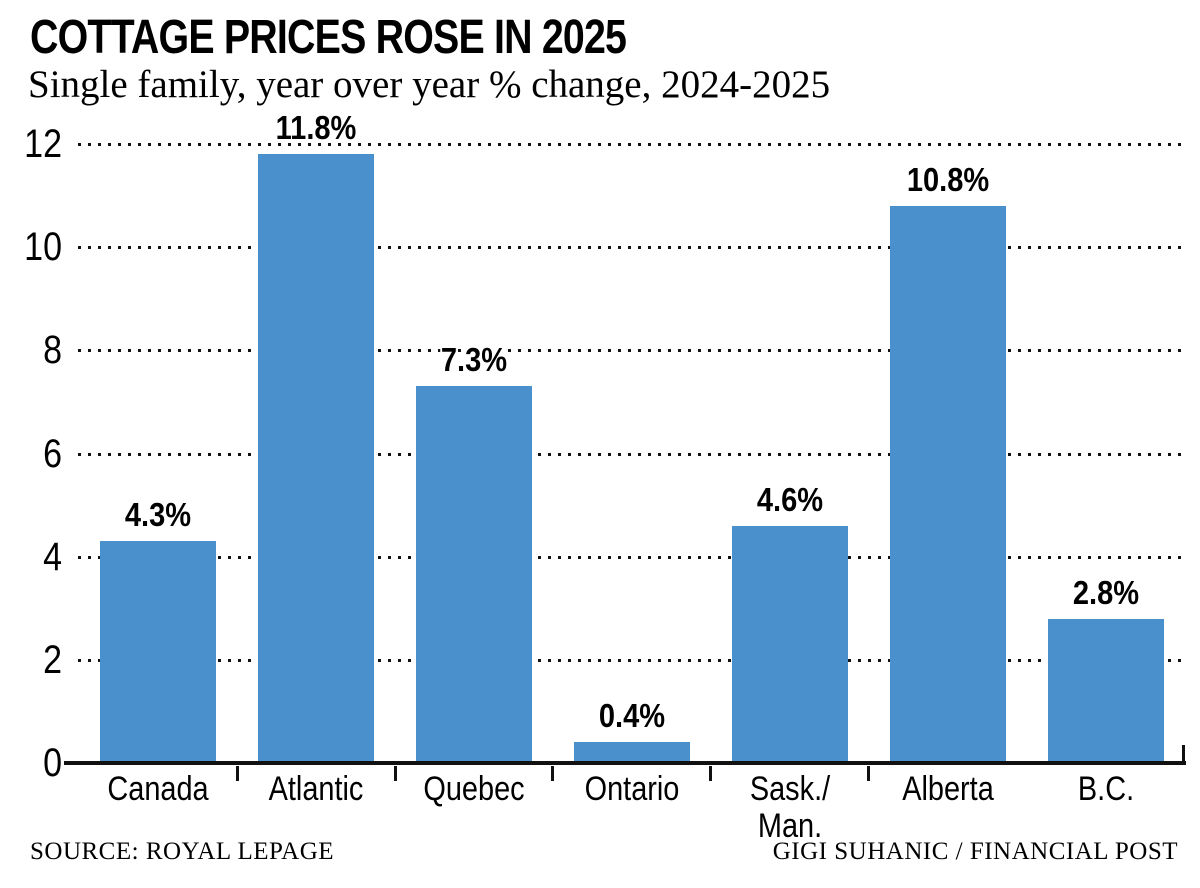 This screenshot has width=1200, height=888. I want to click on value-label-ontario: 0.4%, so click(631, 716).